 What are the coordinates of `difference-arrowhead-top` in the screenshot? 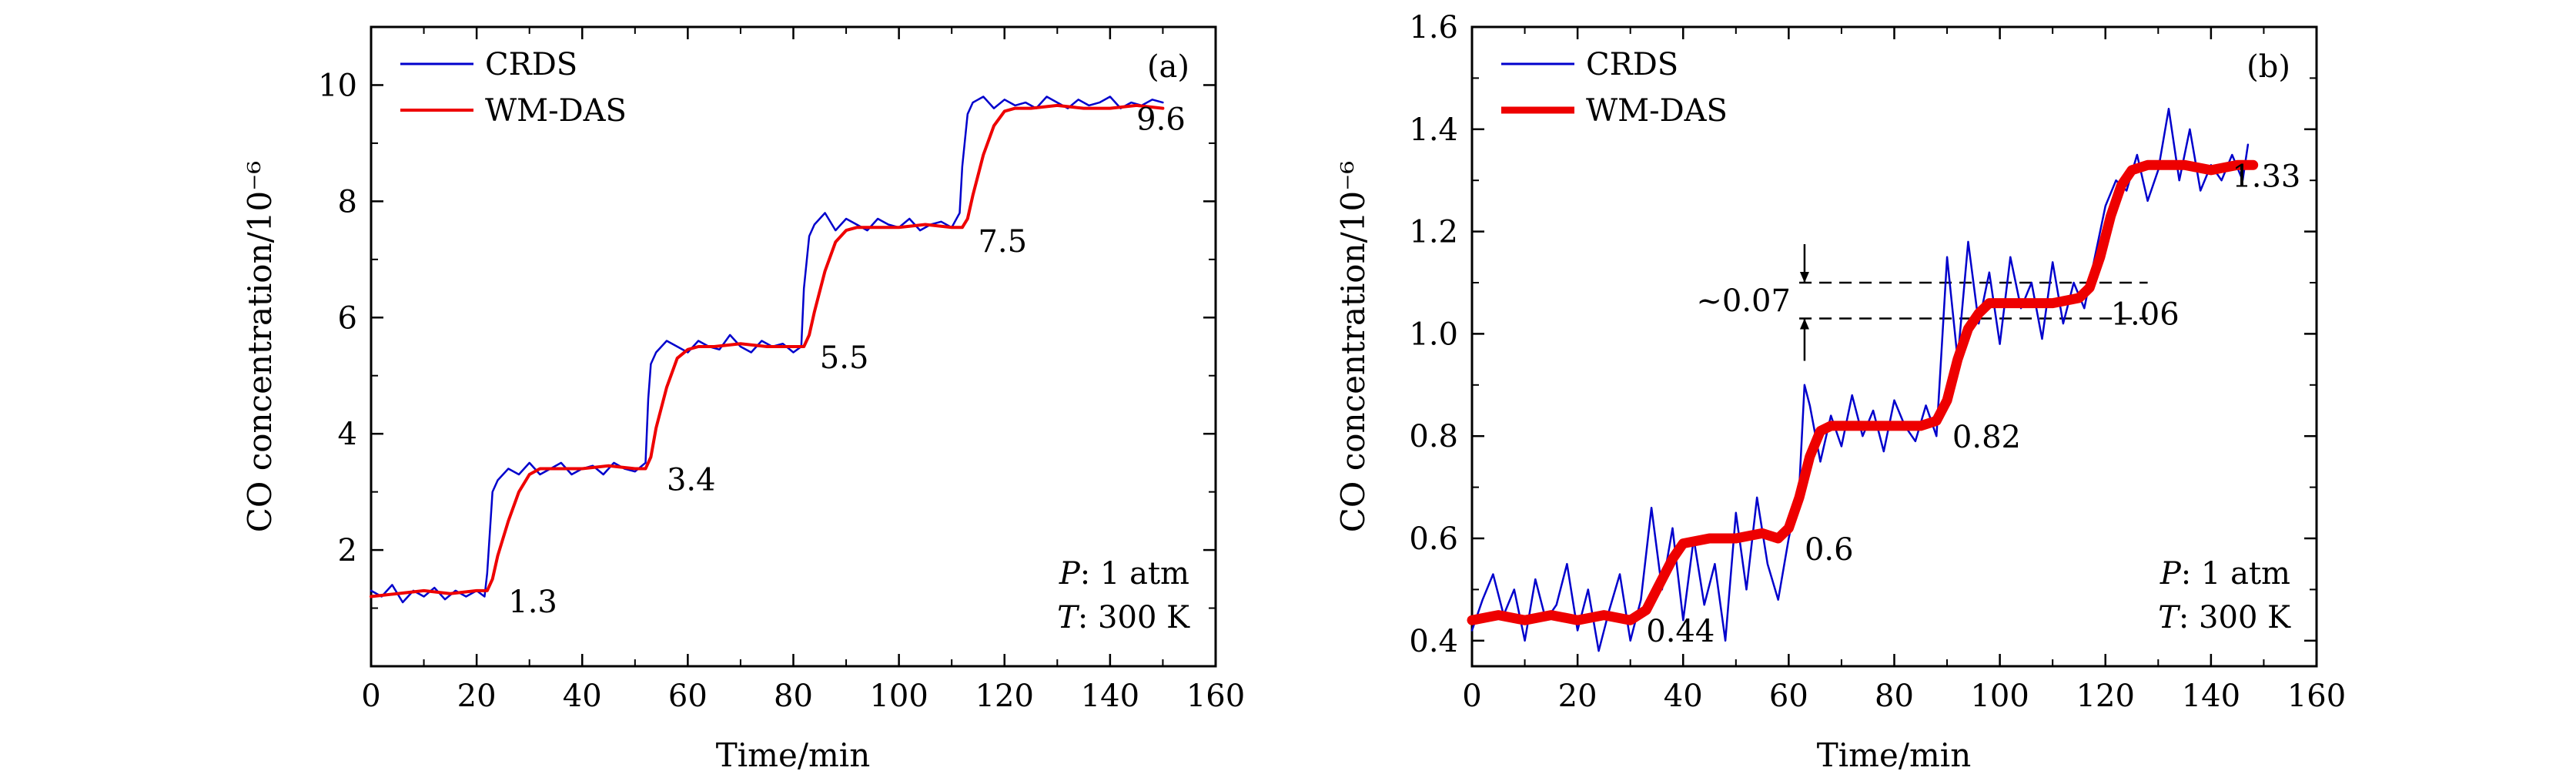 It's located at (1804, 278).